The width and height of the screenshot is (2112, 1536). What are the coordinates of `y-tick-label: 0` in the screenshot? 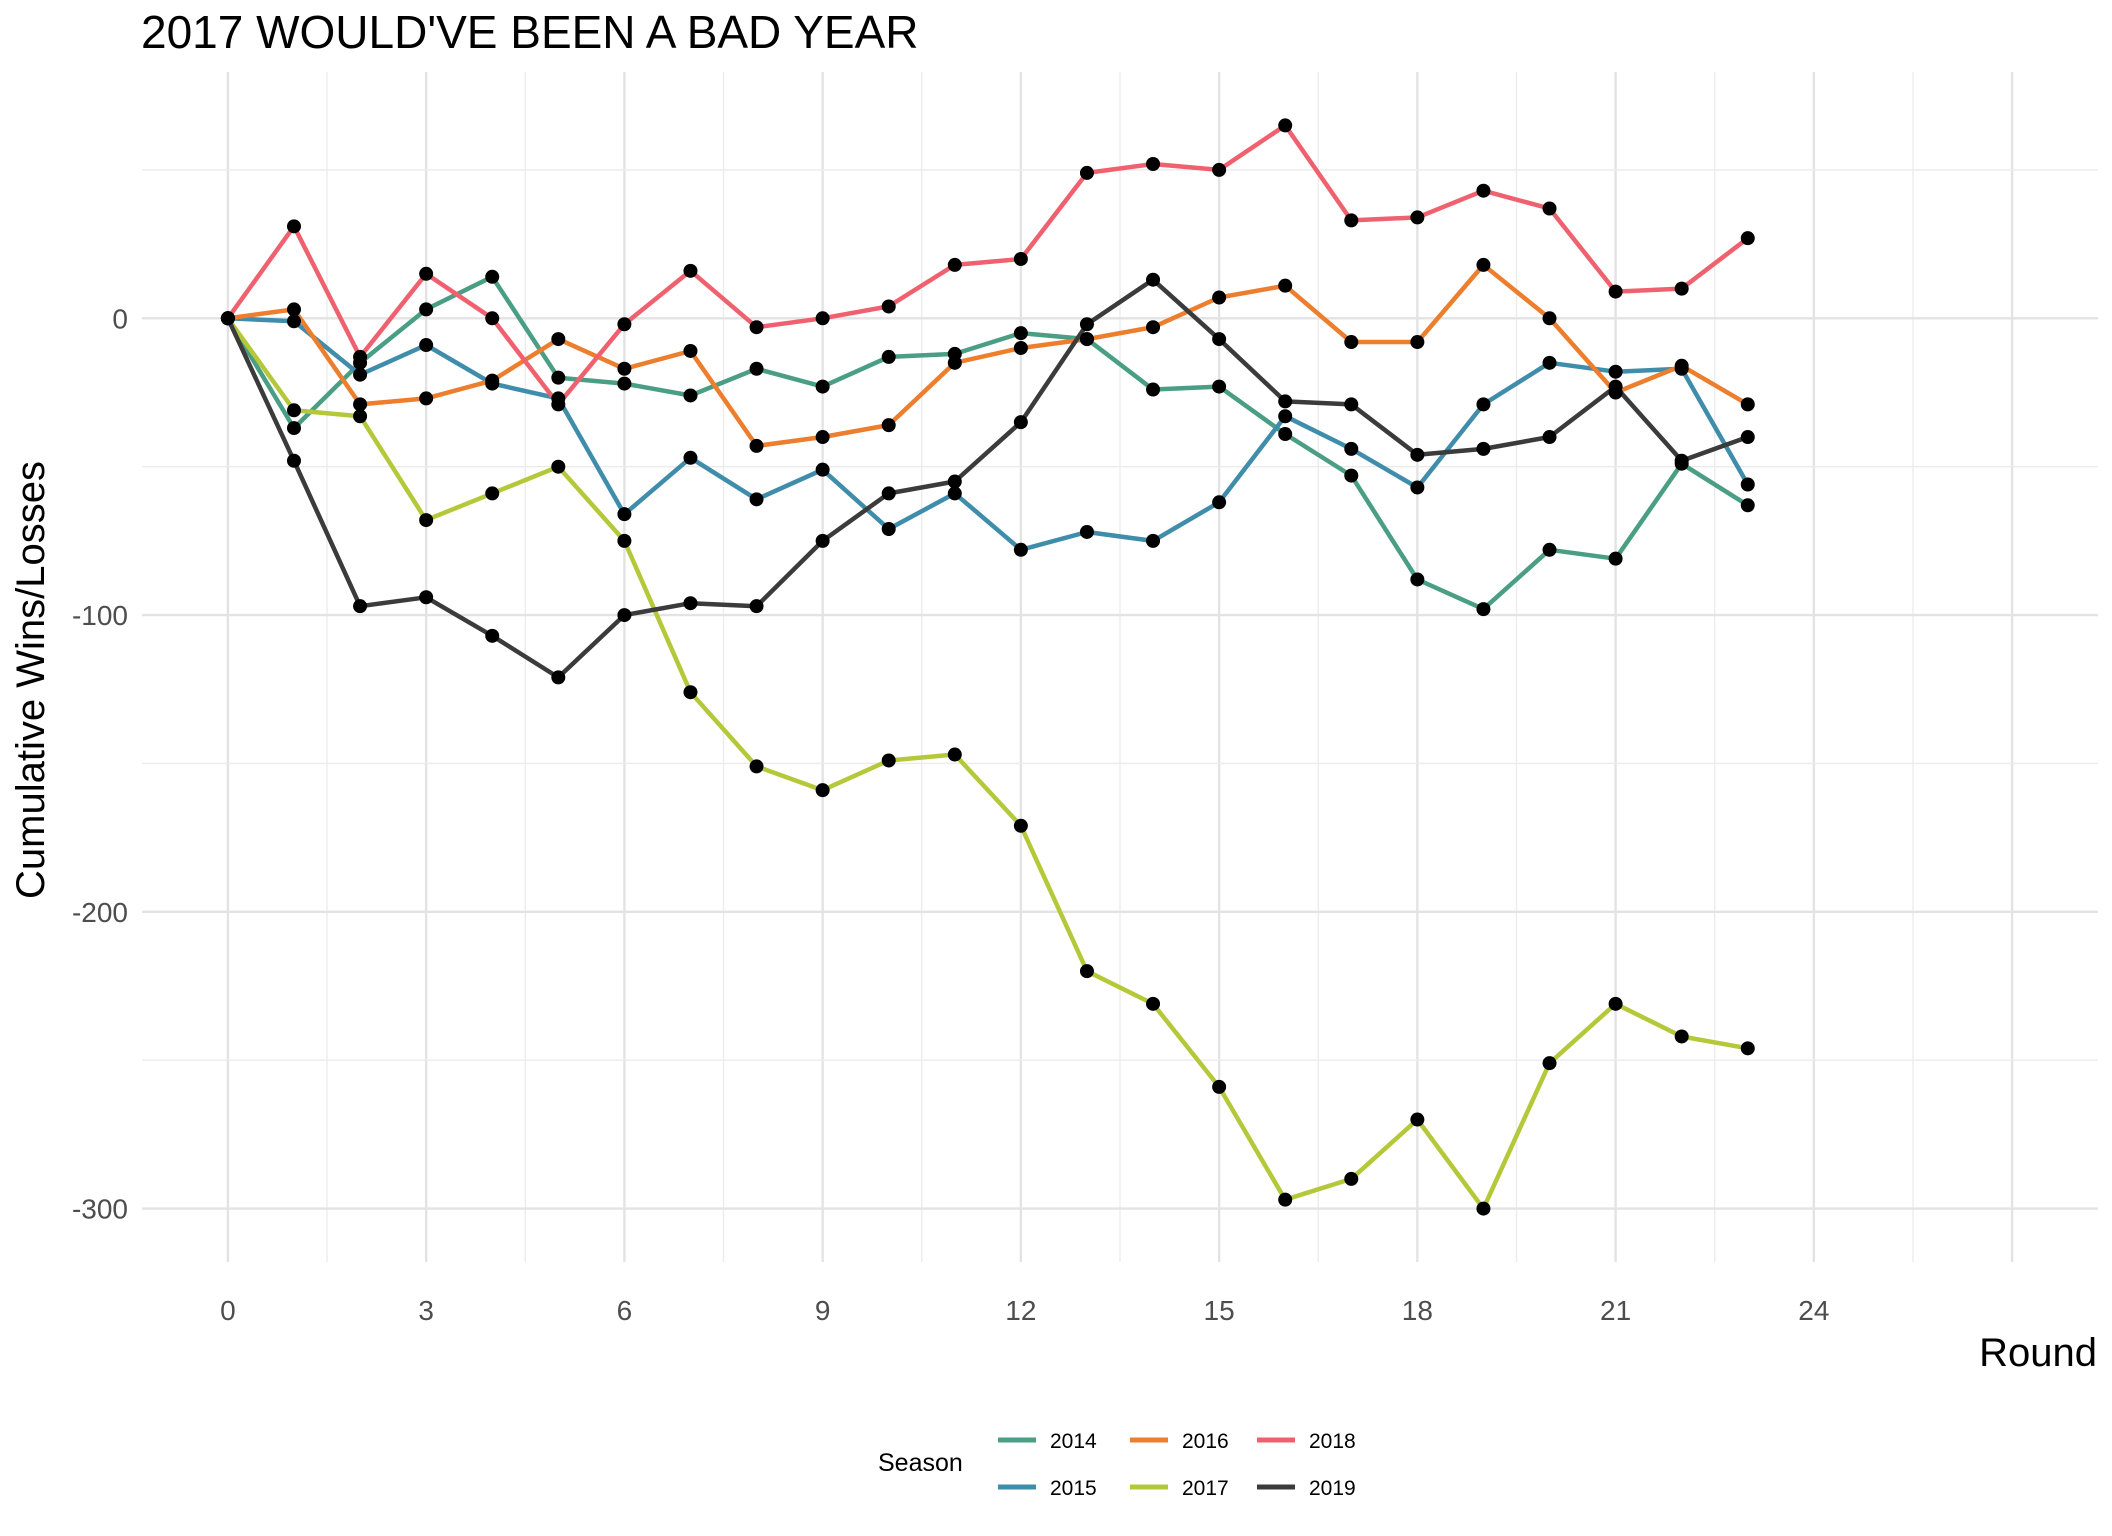 It's located at (120, 318).